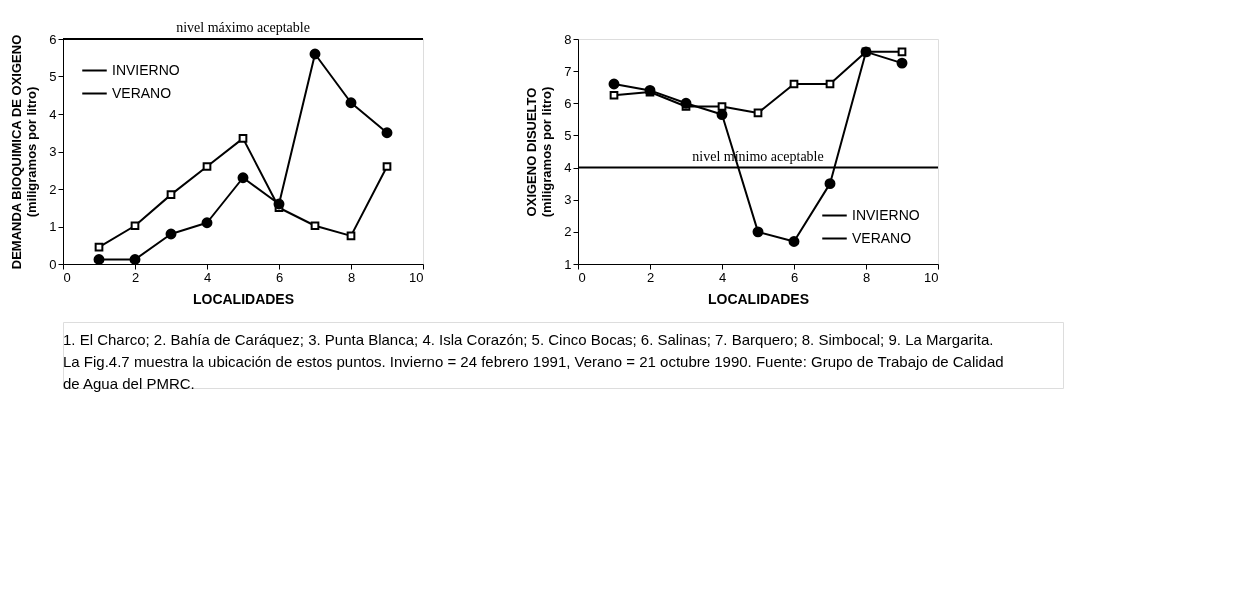 The image size is (1260, 595). Describe the element at coordinates (568, 39) in the screenshot. I see `y-tick-label: 8` at that location.